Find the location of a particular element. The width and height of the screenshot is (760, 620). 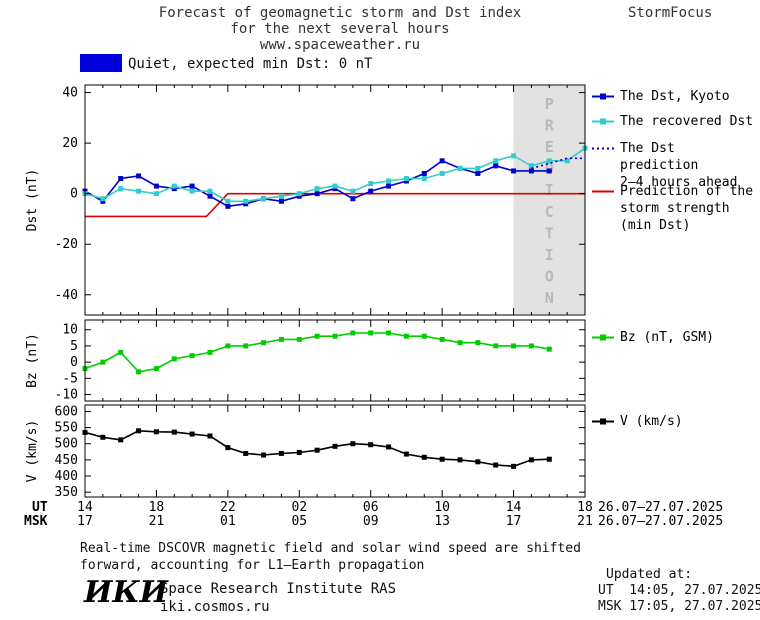

svg-text: Dst (nT) is located at coordinates (32, 200).